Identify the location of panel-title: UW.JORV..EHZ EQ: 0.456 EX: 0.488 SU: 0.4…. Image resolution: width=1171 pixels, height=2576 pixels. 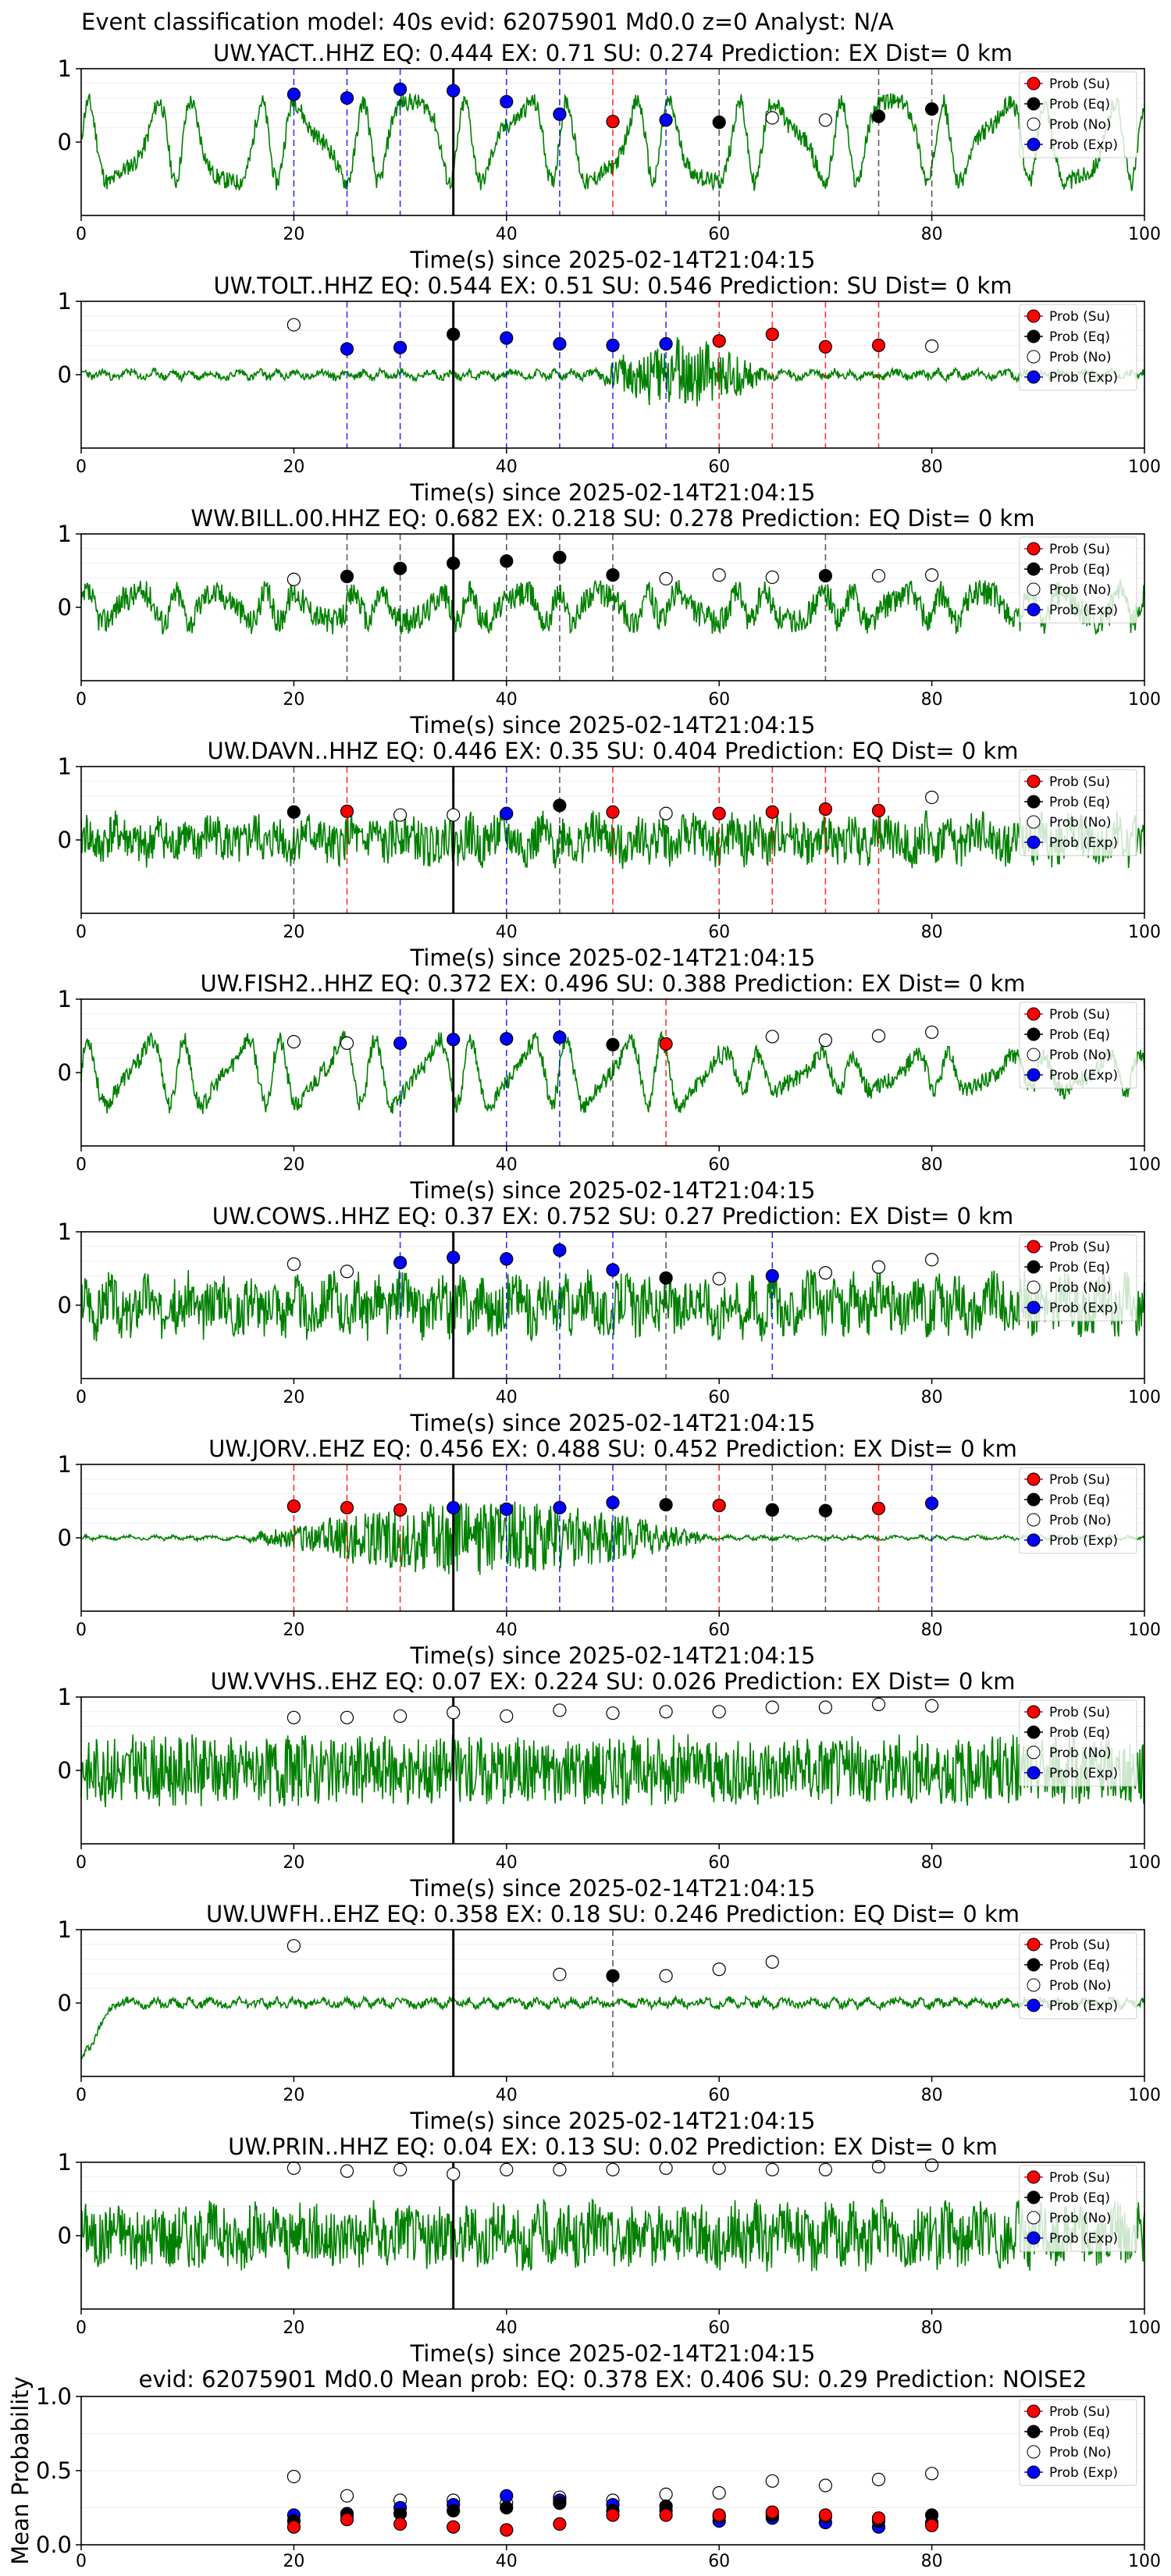
(612, 1449).